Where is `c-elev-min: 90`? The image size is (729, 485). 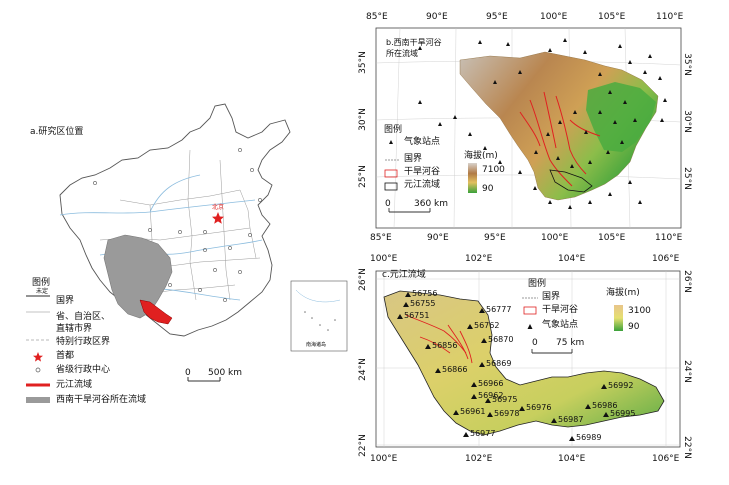 c-elev-min: 90 is located at coordinates (634, 327).